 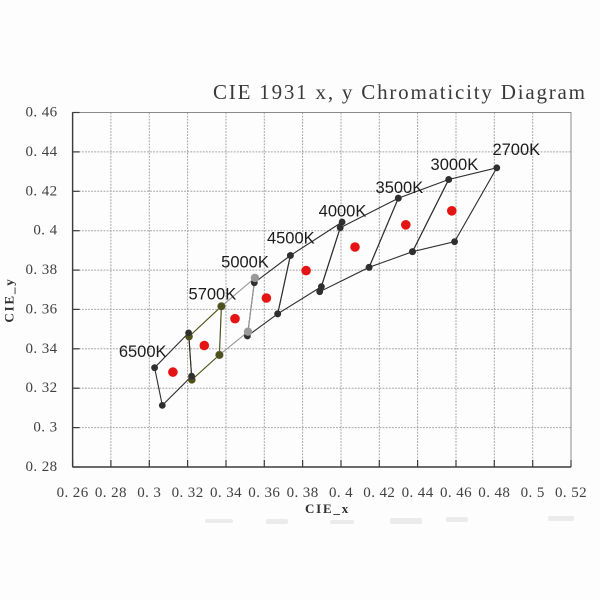 What do you see at coordinates (516, 150) in the screenshot?
I see `svg-text: 2700K` at bounding box center [516, 150].